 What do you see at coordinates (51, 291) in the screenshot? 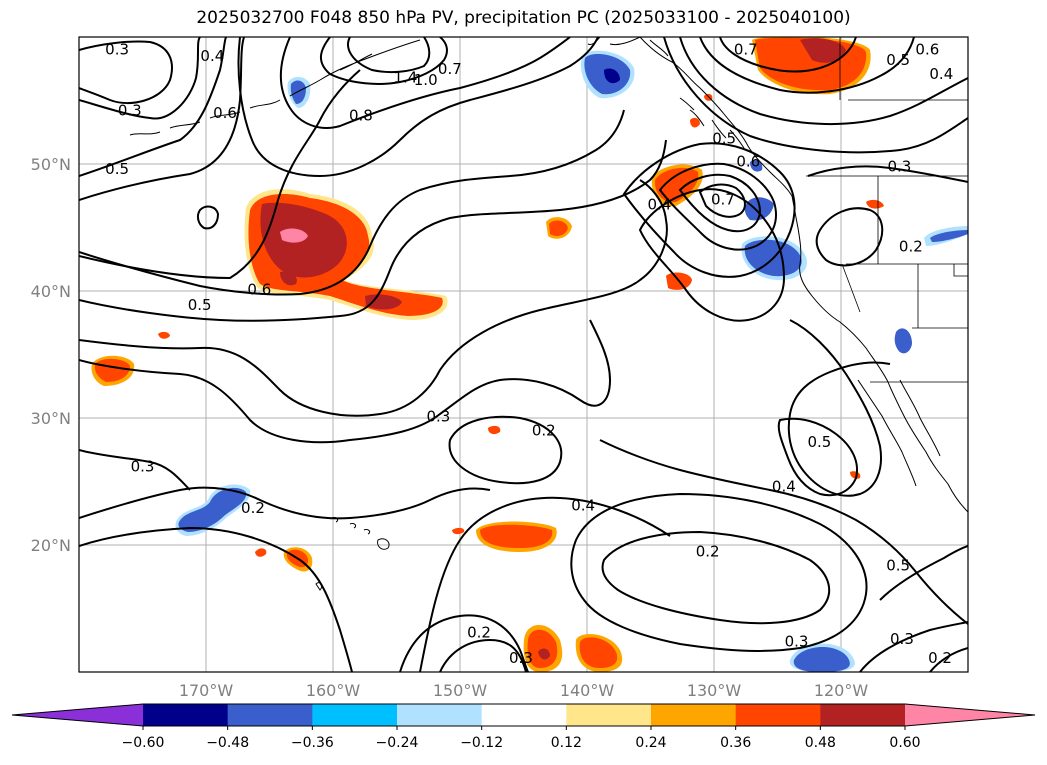
I see `lat-tick-label: 40°N` at bounding box center [51, 291].